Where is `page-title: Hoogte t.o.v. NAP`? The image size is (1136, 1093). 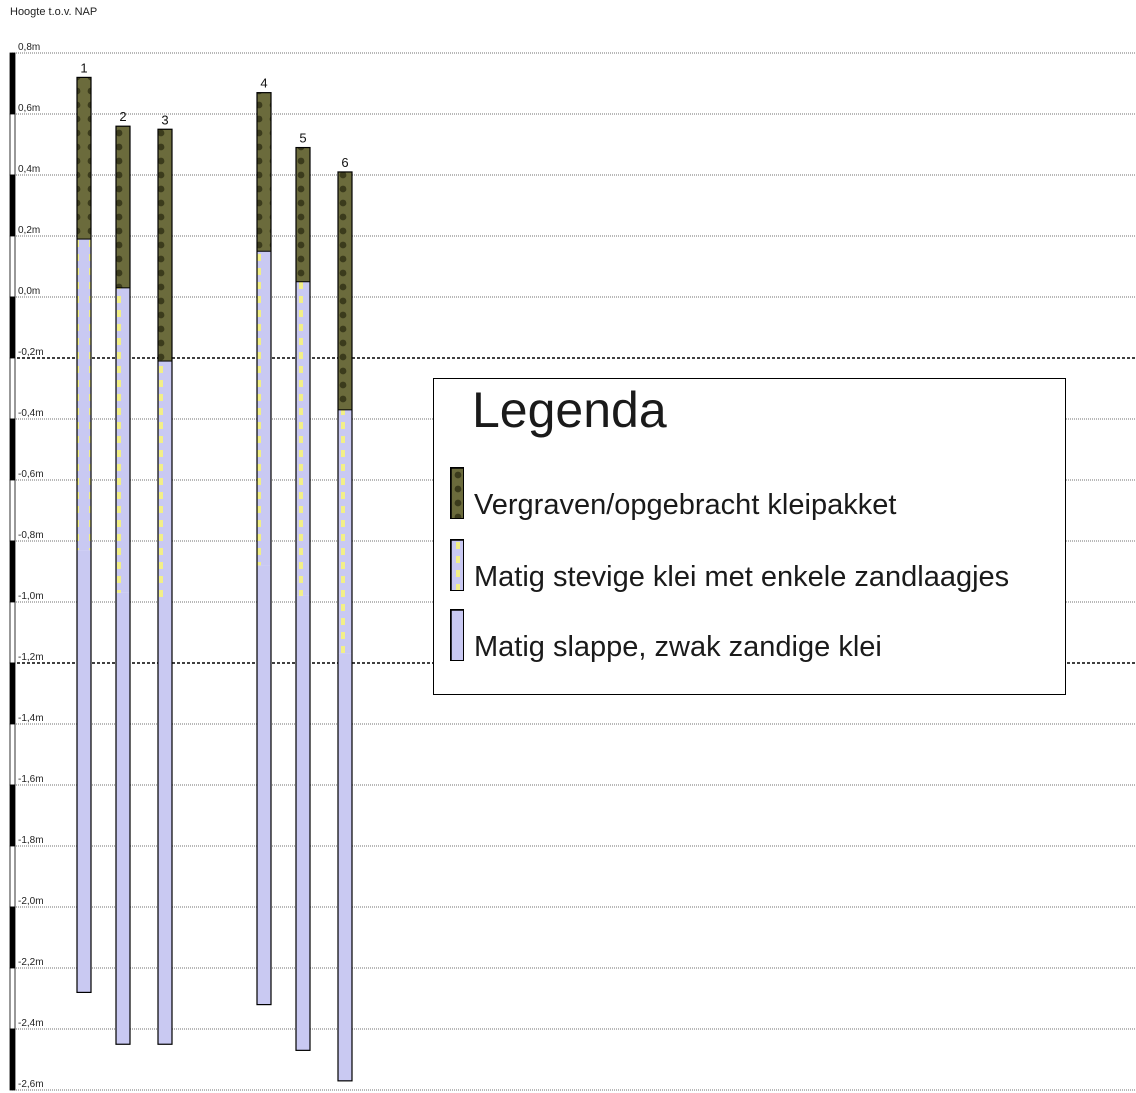 page-title: Hoogte t.o.v. NAP is located at coordinates (54, 12).